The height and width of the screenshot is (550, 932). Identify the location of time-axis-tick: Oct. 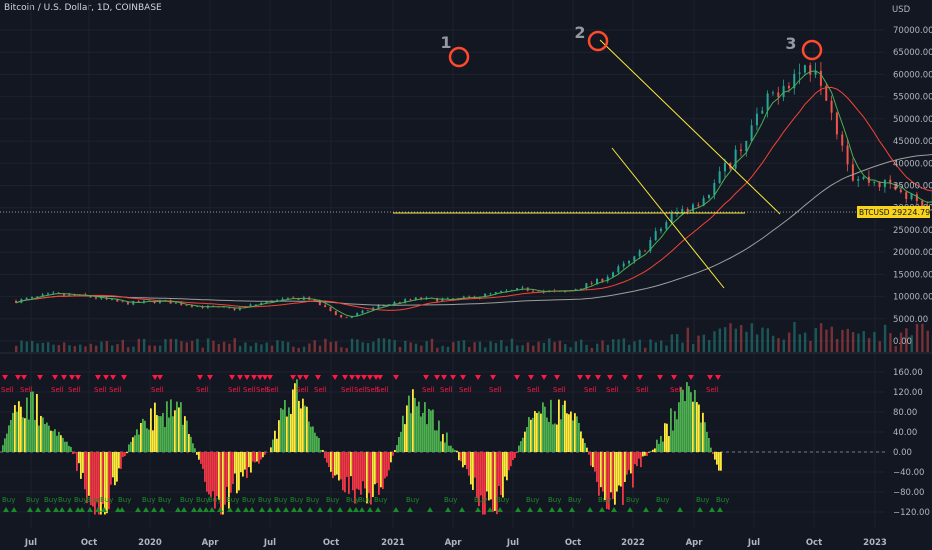
(331, 543).